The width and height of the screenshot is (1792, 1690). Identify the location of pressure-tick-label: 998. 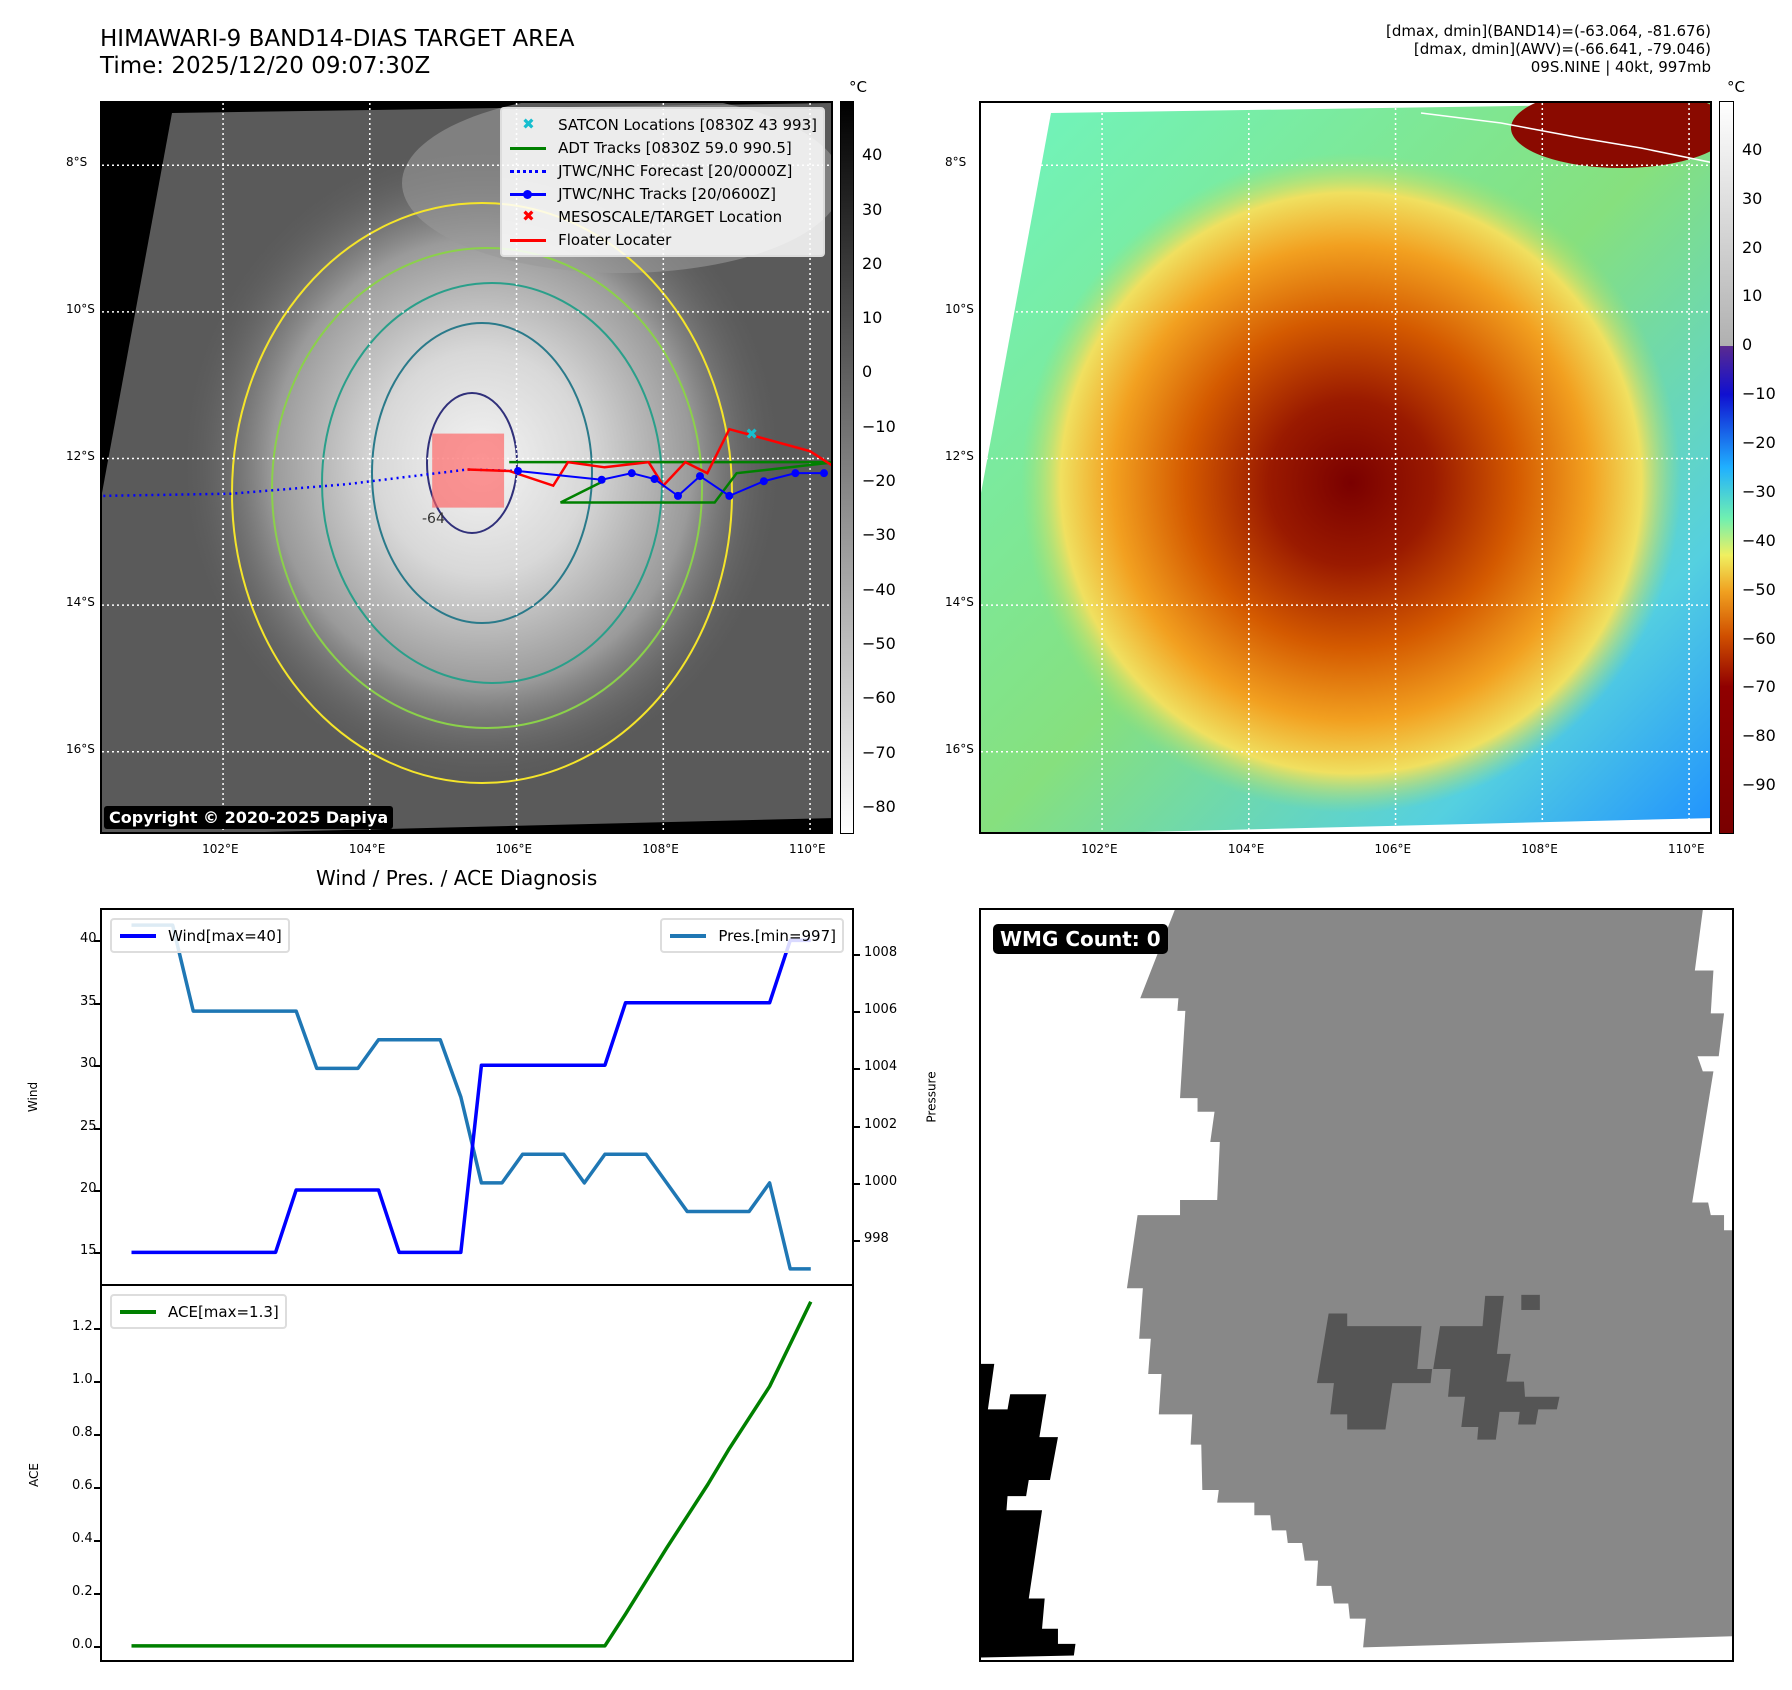
(876, 1239).